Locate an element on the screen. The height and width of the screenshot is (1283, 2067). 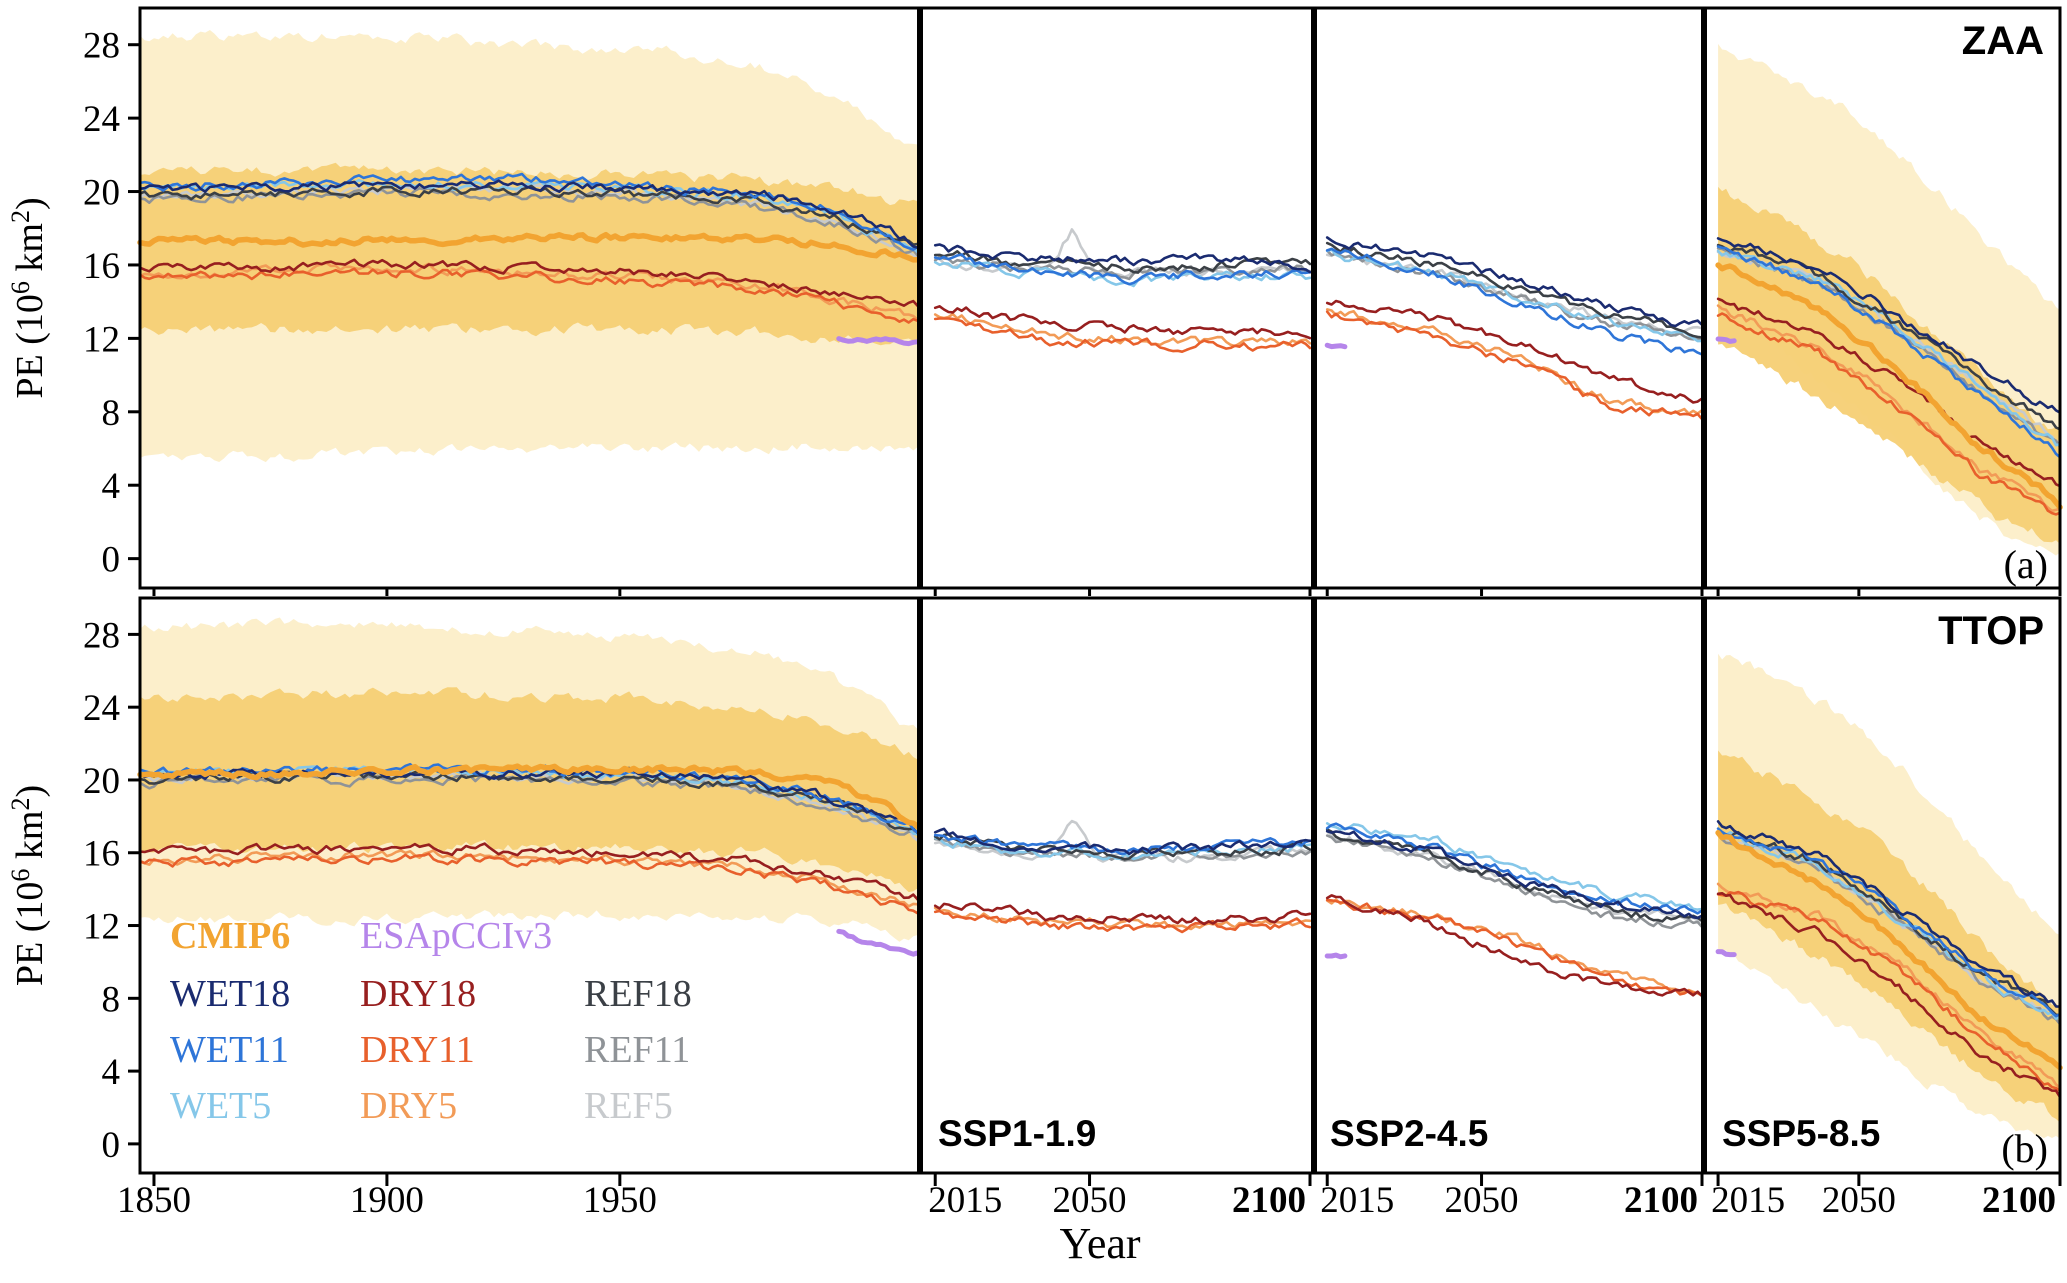
y-tick-label-ZAA-0: 0 is located at coordinates (111, 560).